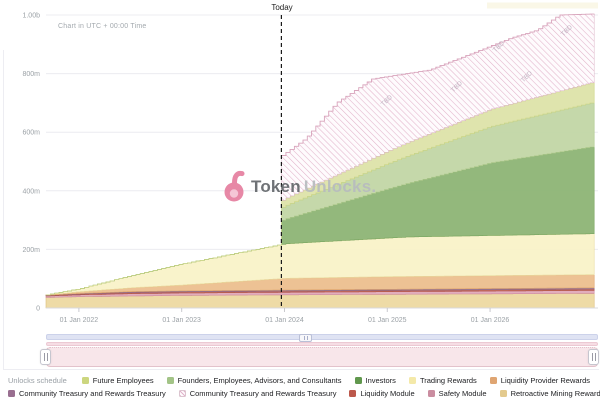  I want to click on card-border-left, so click(3, 209).